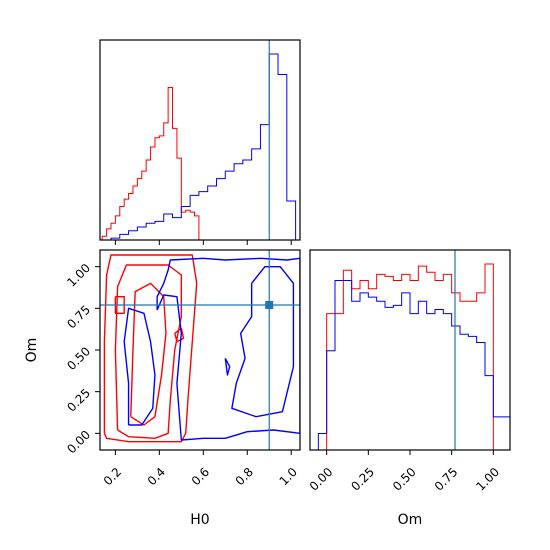 The image size is (550, 550). What do you see at coordinates (152, 163) in the screenshot?
I see `h0-histogram-series-0-step` at bounding box center [152, 163].